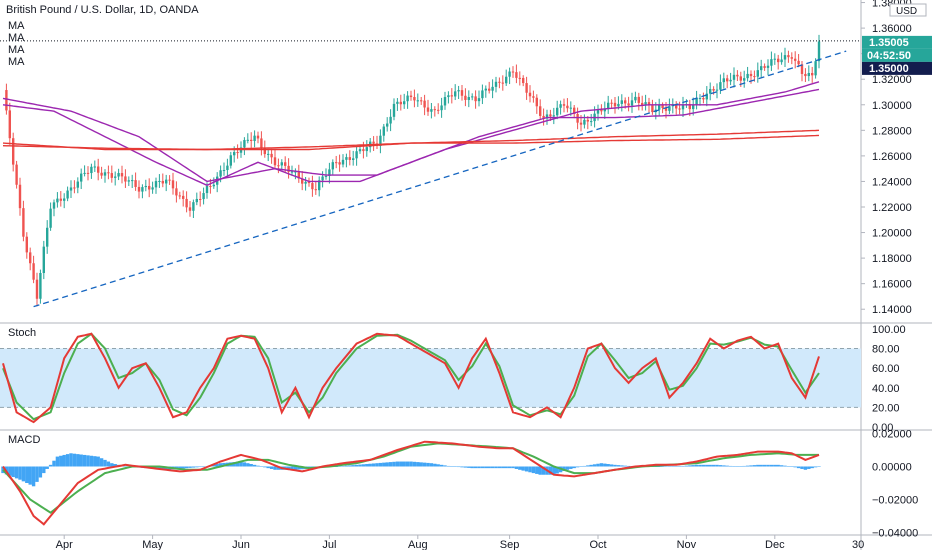 The height and width of the screenshot is (555, 932). Describe the element at coordinates (24, 440) in the screenshot. I see `macd-title: MACD` at that location.